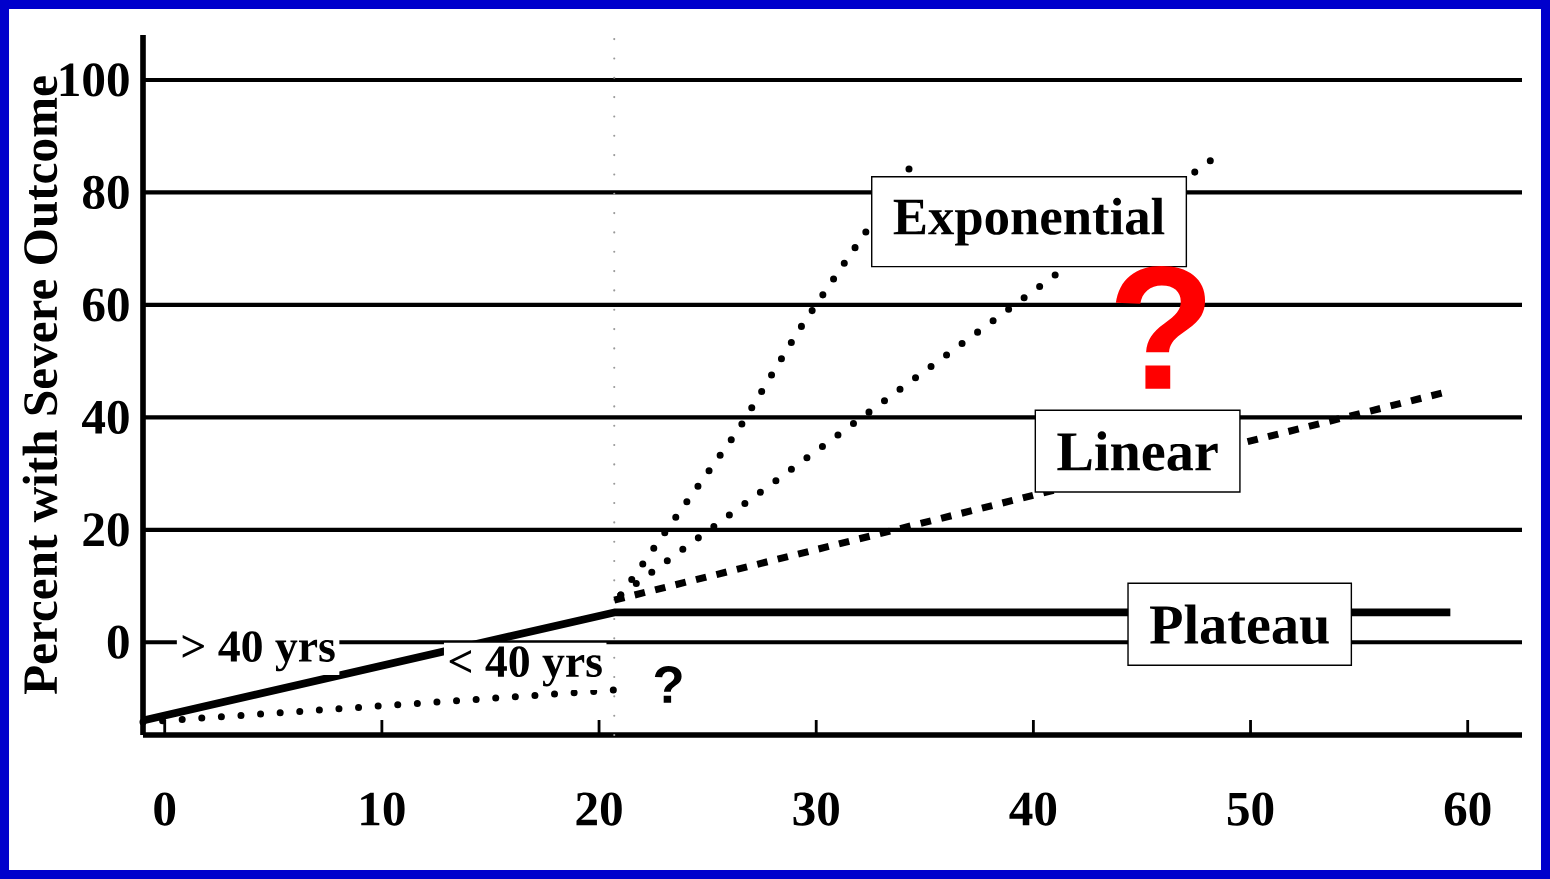 This screenshot has width=1550, height=879. I want to click on y-tick-label: 20, so click(106, 530).